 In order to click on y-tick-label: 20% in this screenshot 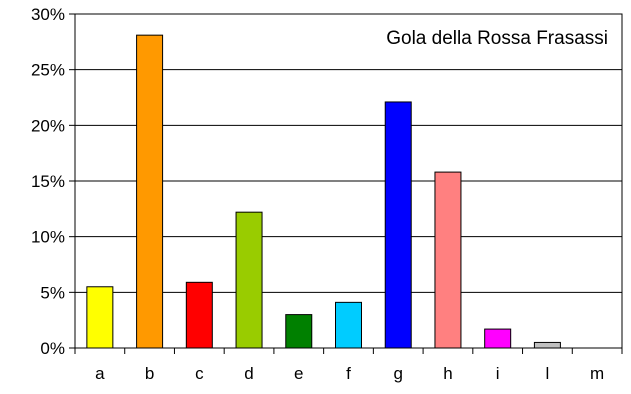, I will do `click(48, 125)`.